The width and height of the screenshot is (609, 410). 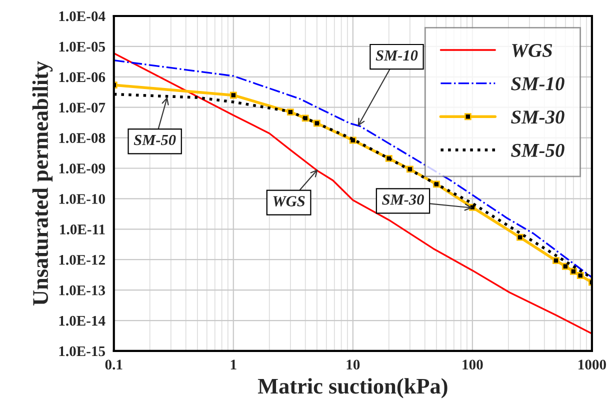 I want to click on annotation: SM-30, so click(x=403, y=199).